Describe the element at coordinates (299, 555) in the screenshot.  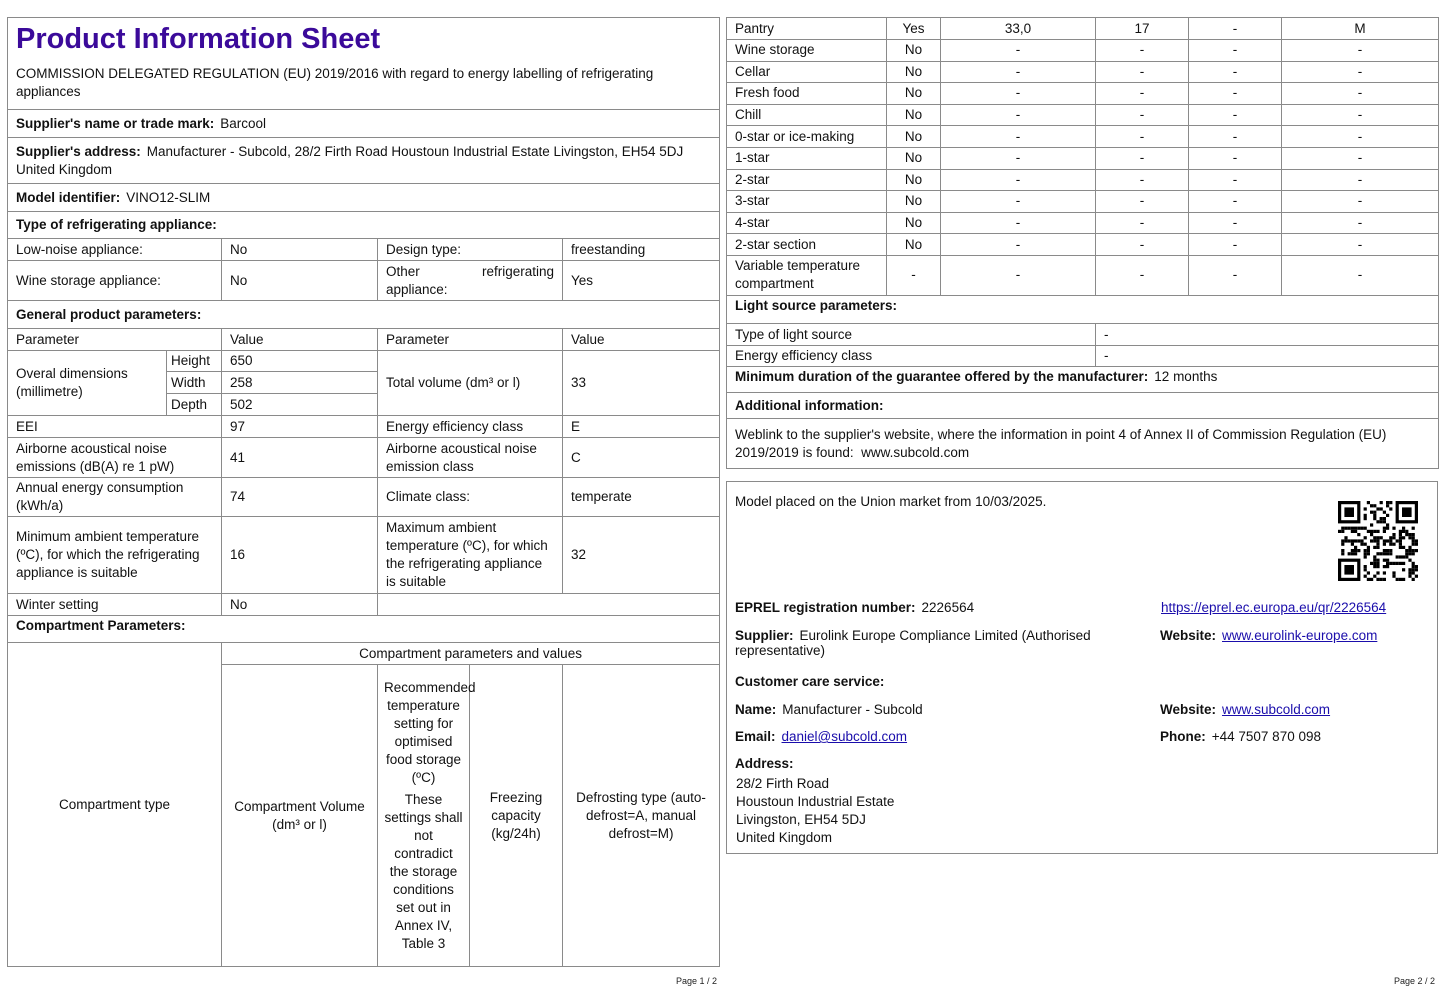
I see `min-temp-value: 16` at that location.